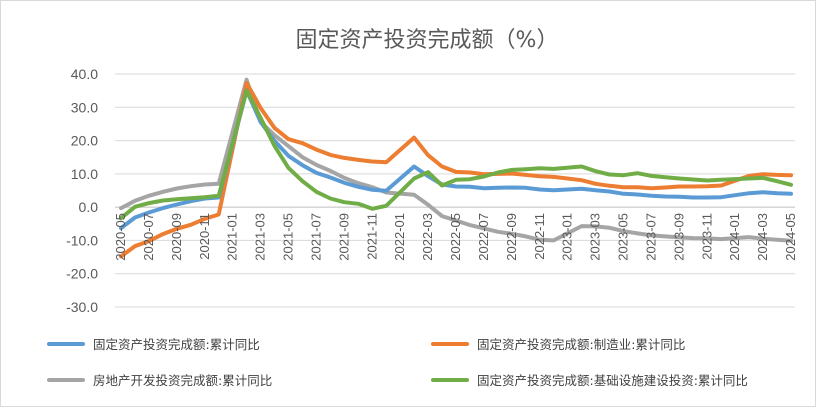  Describe the element at coordinates (82, 307) in the screenshot. I see `y-tick-label: -30.0` at that location.